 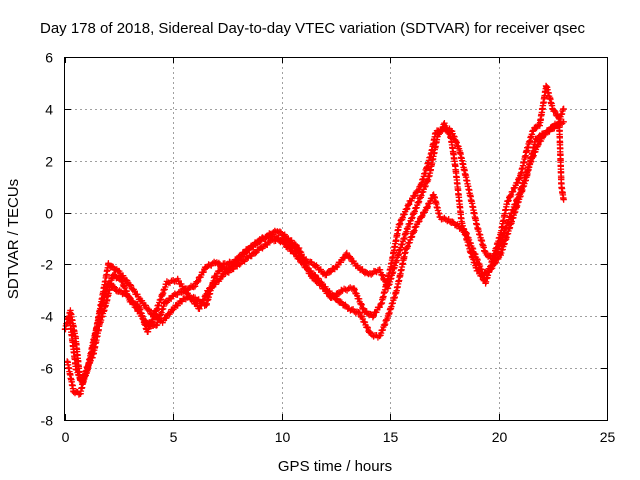 What do you see at coordinates (13, 239) in the screenshot?
I see `y-axis-label: SDTVAR / TECUs` at bounding box center [13, 239].